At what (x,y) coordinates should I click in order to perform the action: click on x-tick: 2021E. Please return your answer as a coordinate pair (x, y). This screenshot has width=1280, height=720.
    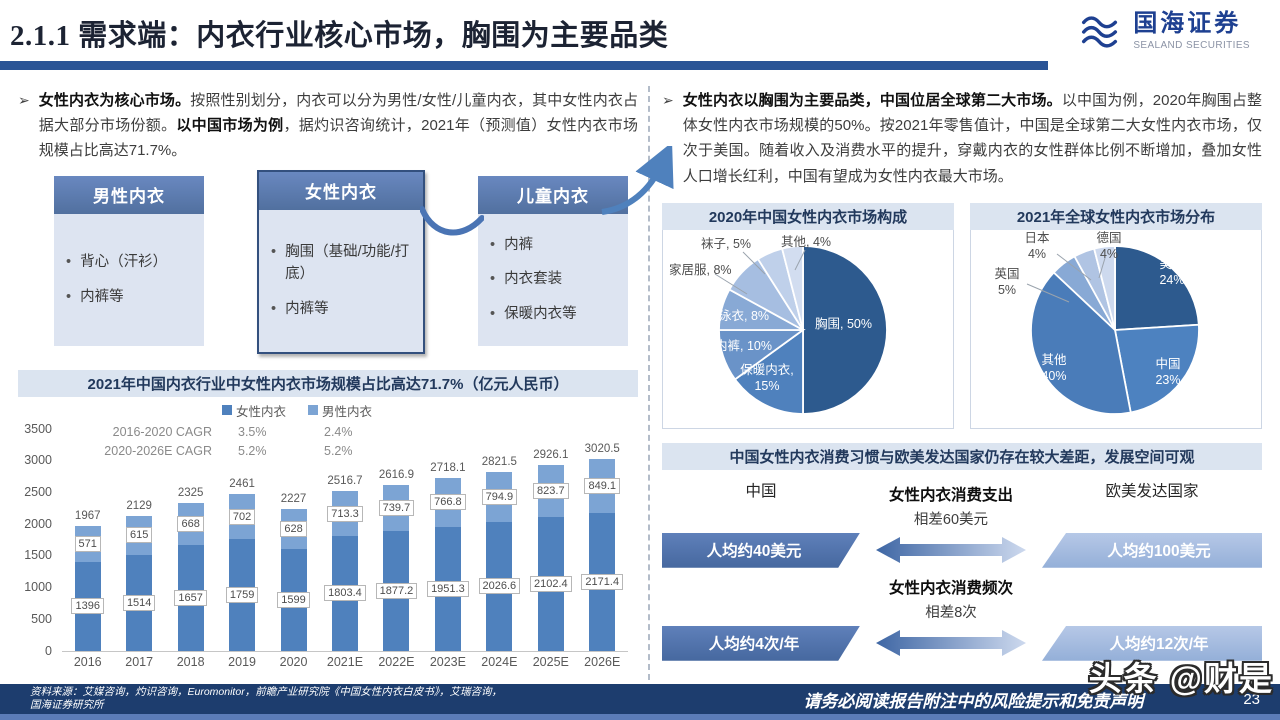
    Looking at the image, I should click on (345, 661).